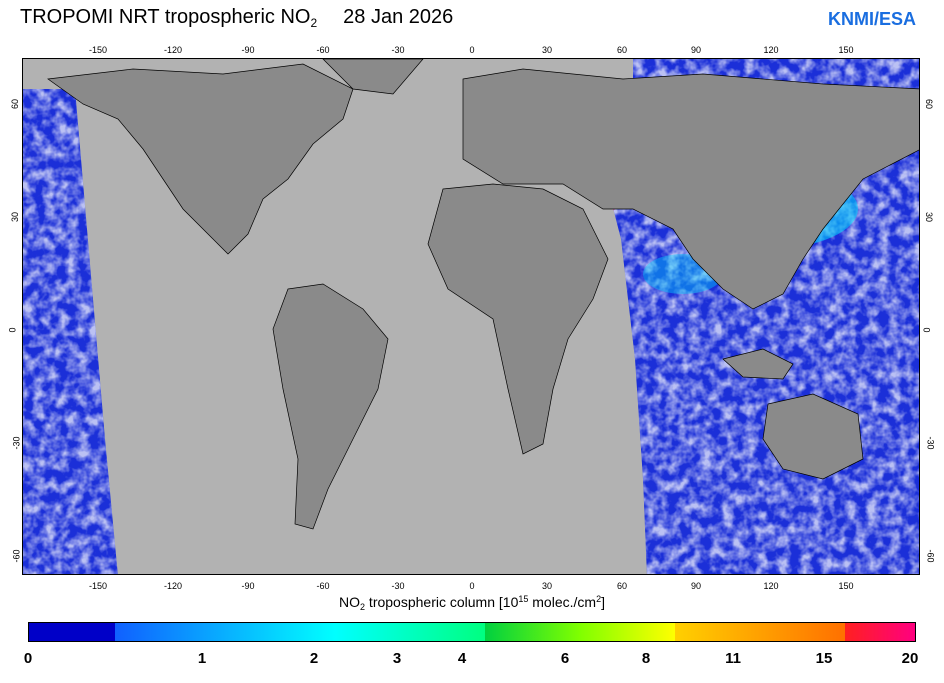 The height and width of the screenshot is (683, 944). Describe the element at coordinates (646, 658) in the screenshot. I see `colorbar-label: 8` at that location.